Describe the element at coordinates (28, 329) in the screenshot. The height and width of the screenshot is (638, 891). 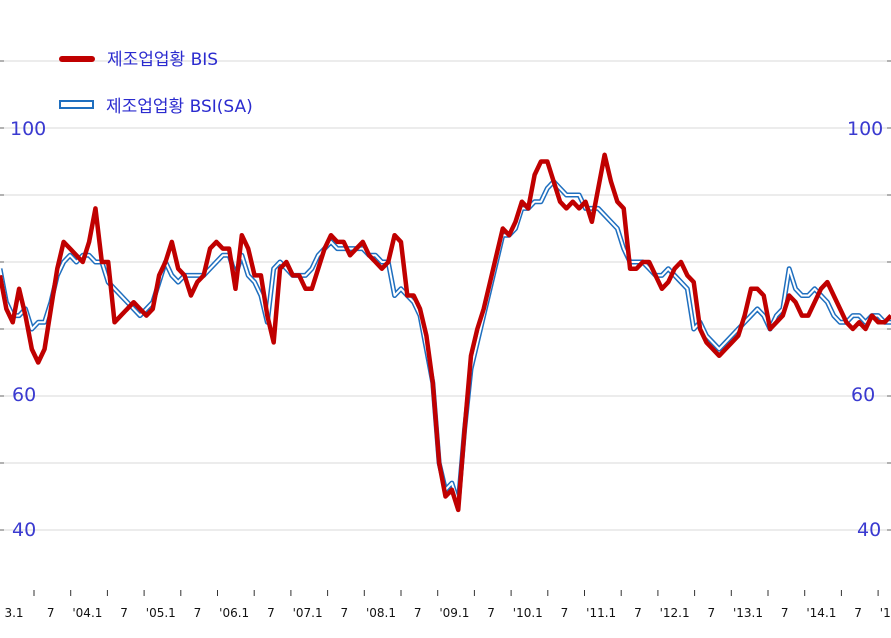
I see `left-y-axis: 100 60 40` at that location.